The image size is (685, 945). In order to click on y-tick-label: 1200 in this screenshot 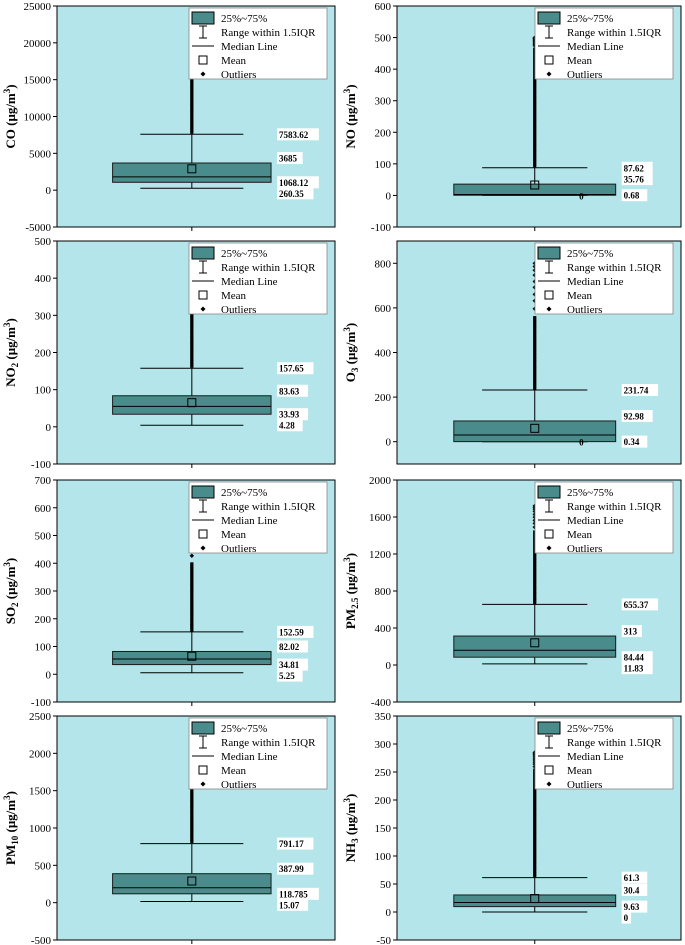, I will do `click(380, 555)`.